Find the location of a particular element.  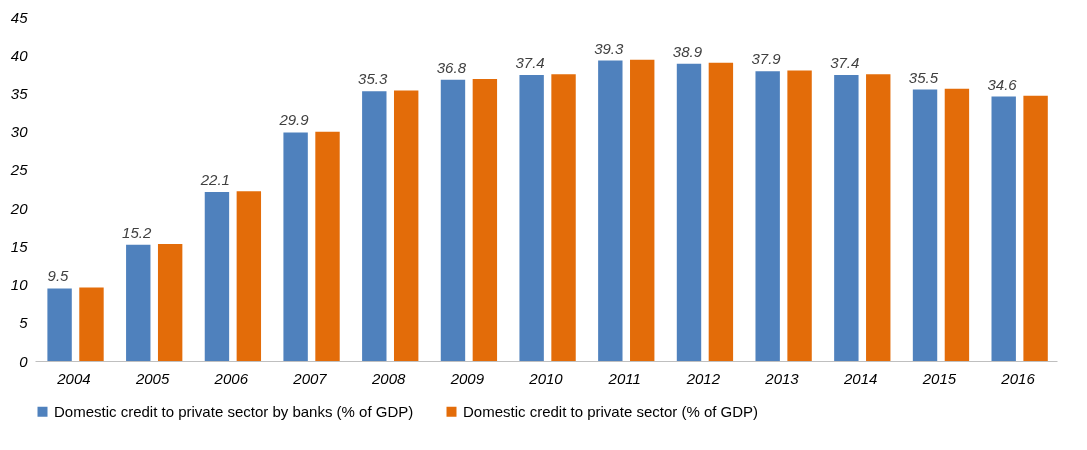

y-tick-label: 5 is located at coordinates (24, 323).